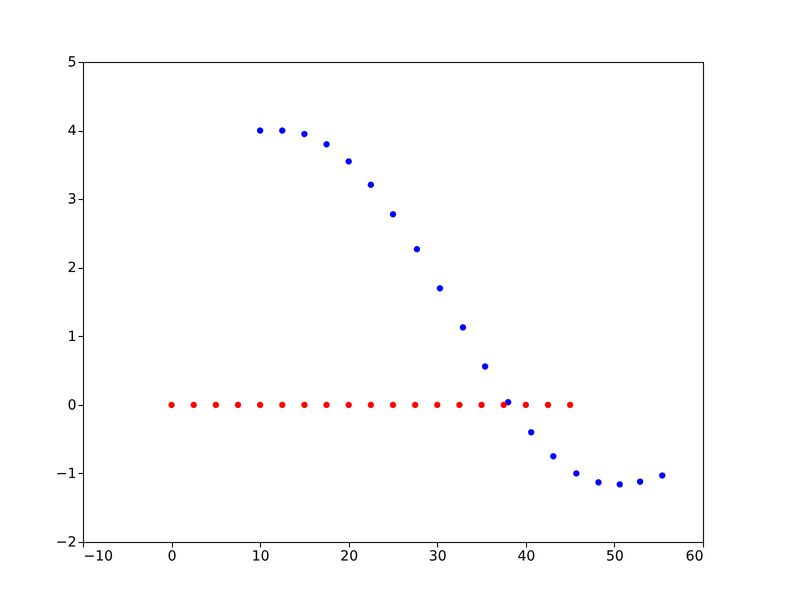 This screenshot has height=600, width=800. What do you see at coordinates (72, 405) in the screenshot?
I see `y-tick-label: 0` at bounding box center [72, 405].